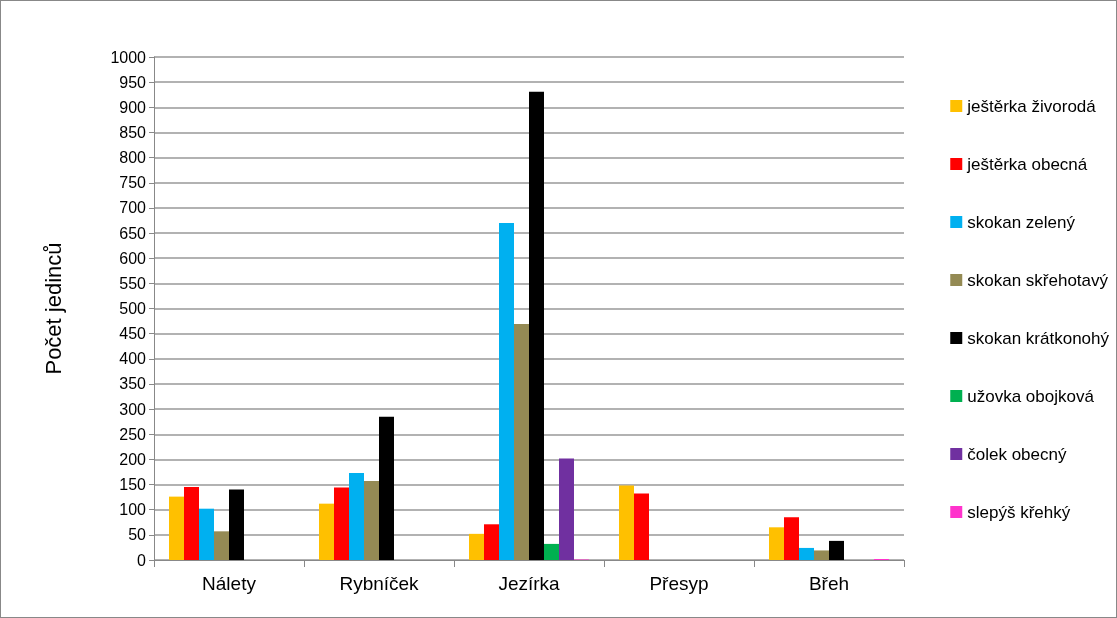  I want to click on y-tick-label: 350, so click(133, 384).